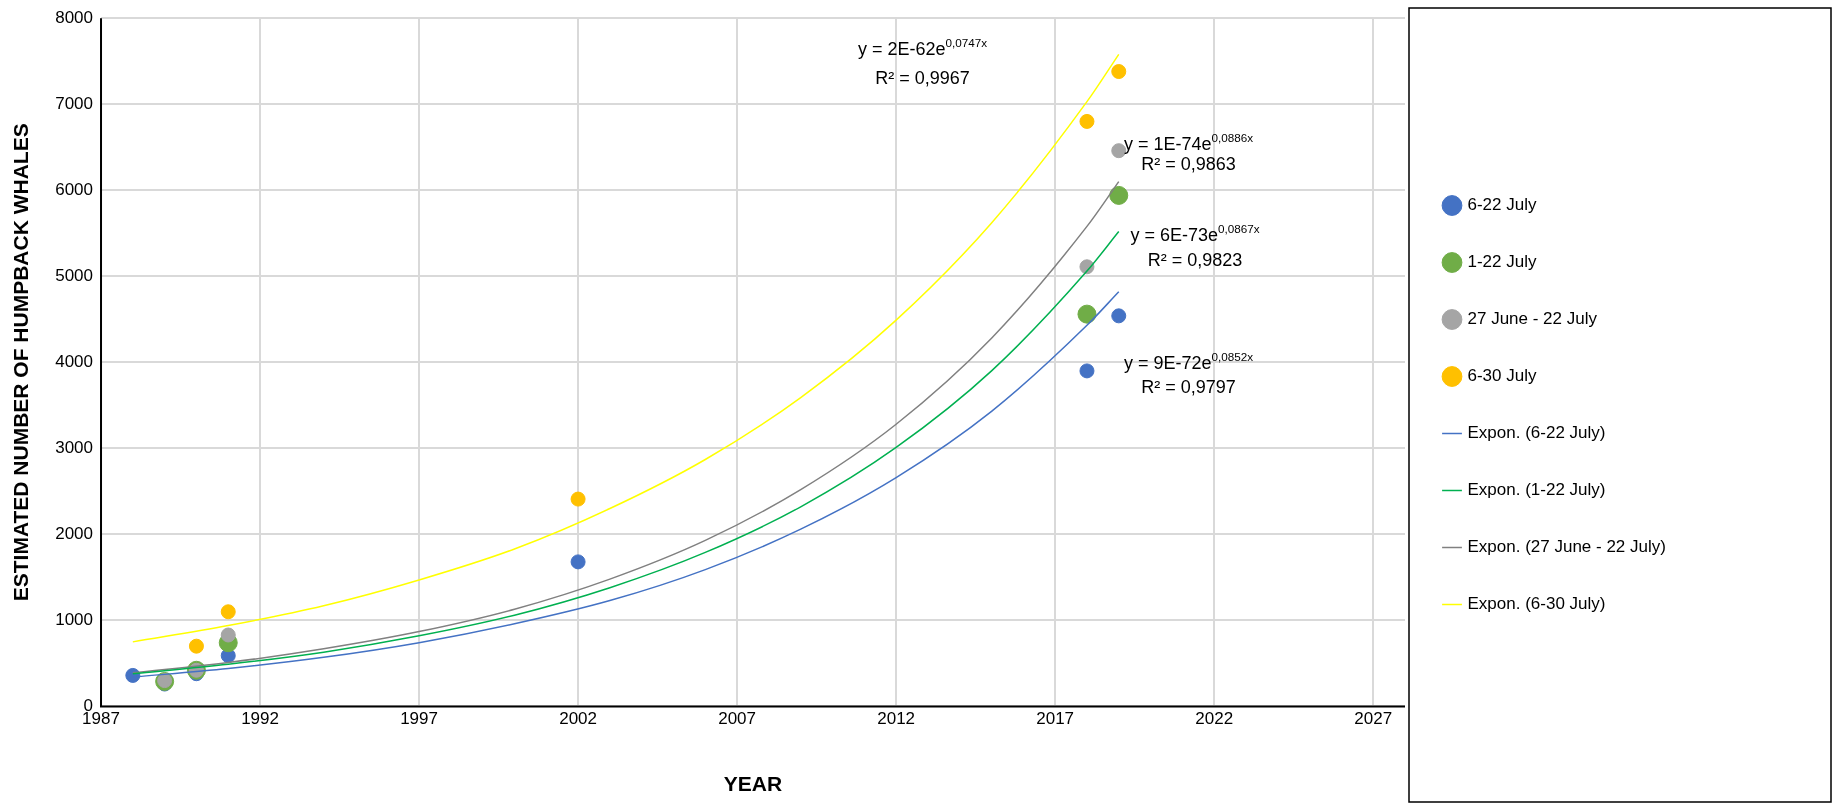 This screenshot has width=1839, height=808. What do you see at coordinates (753, 784) in the screenshot?
I see `x-axis-title: YEAR` at bounding box center [753, 784].